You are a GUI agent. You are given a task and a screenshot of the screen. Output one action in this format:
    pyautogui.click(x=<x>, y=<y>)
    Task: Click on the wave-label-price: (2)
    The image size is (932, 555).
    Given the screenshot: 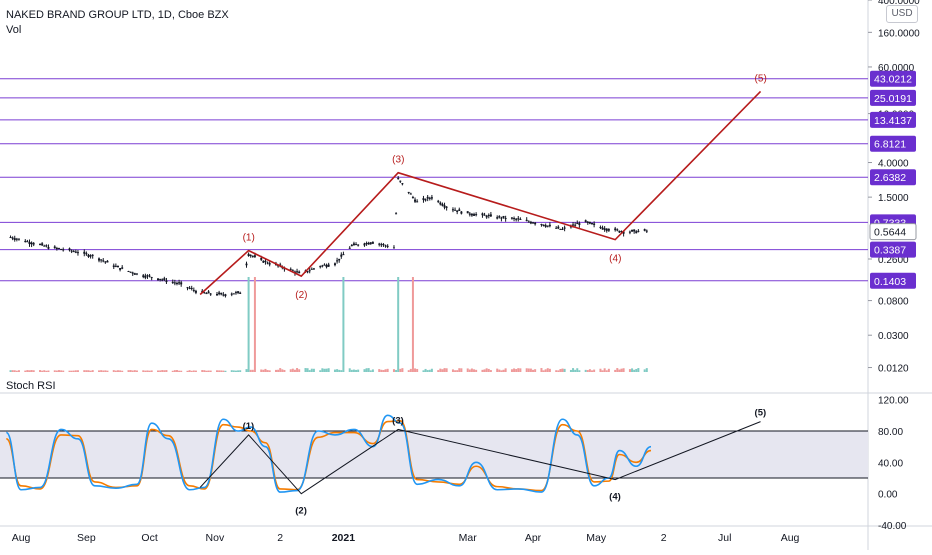 What is the action you would take?
    pyautogui.click(x=301, y=295)
    